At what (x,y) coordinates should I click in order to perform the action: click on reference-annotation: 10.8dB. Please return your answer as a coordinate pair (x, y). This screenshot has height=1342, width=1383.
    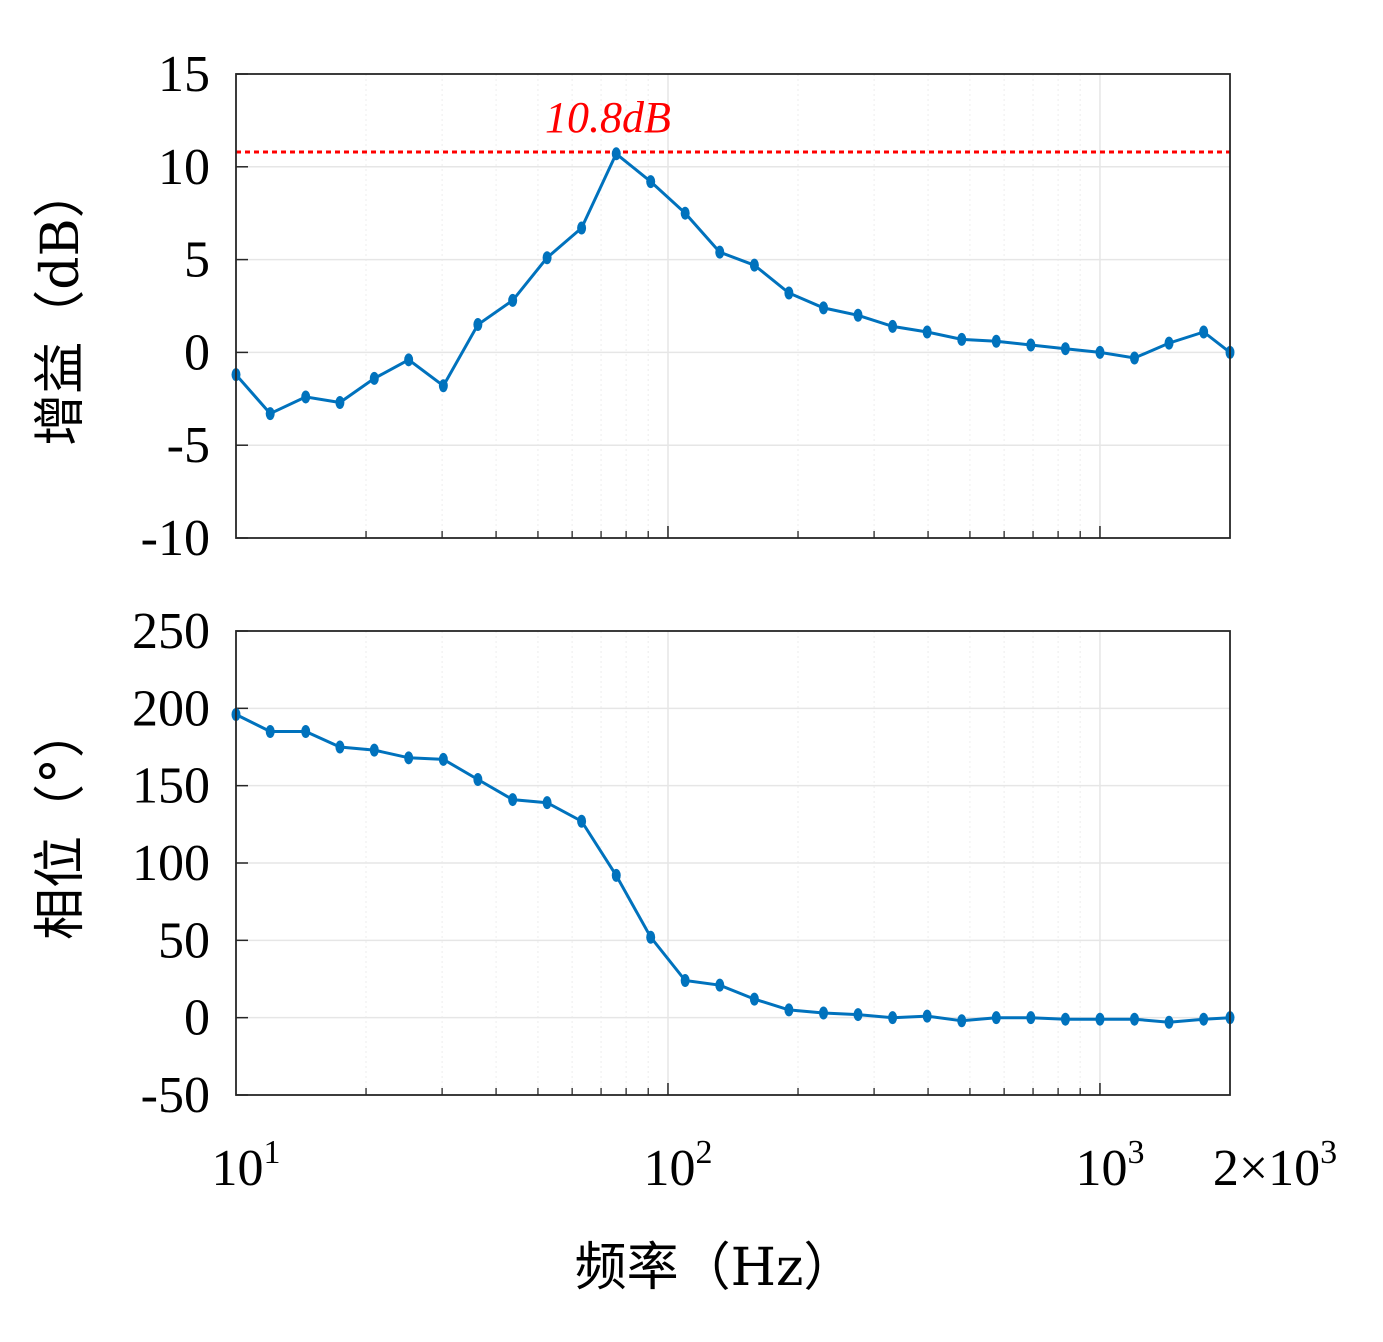
    Looking at the image, I should click on (608, 117).